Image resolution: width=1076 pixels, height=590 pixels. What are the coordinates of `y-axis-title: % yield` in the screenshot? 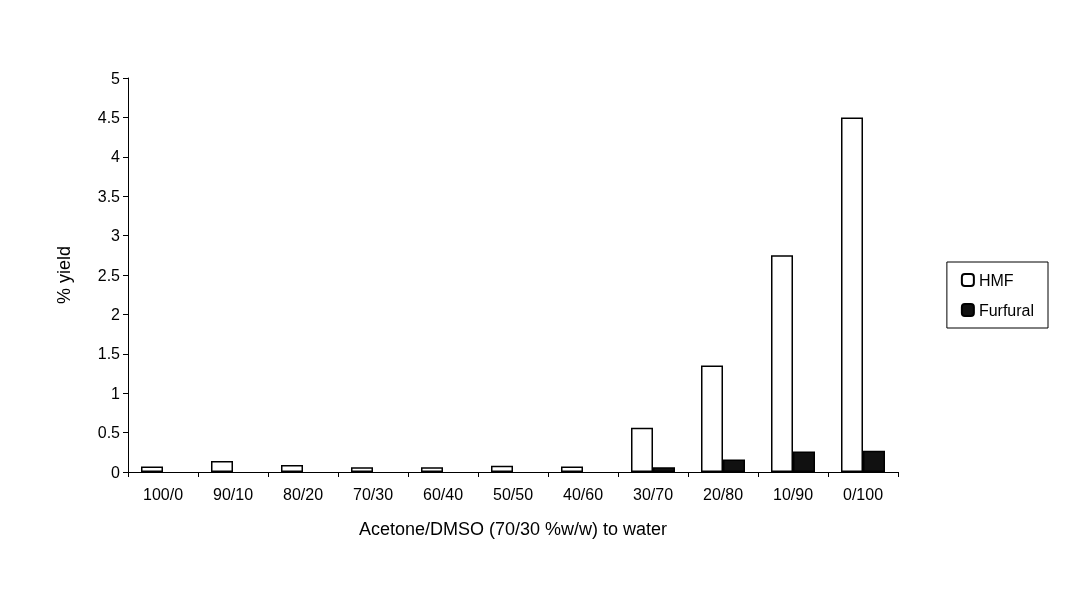 It's located at (64, 275).